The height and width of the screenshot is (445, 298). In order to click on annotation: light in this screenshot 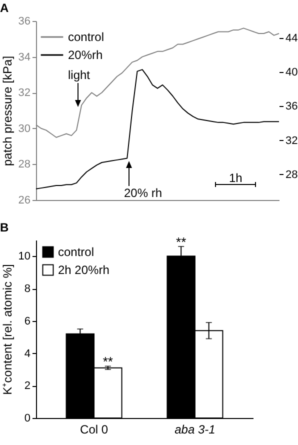, I will do `click(79, 75)`.